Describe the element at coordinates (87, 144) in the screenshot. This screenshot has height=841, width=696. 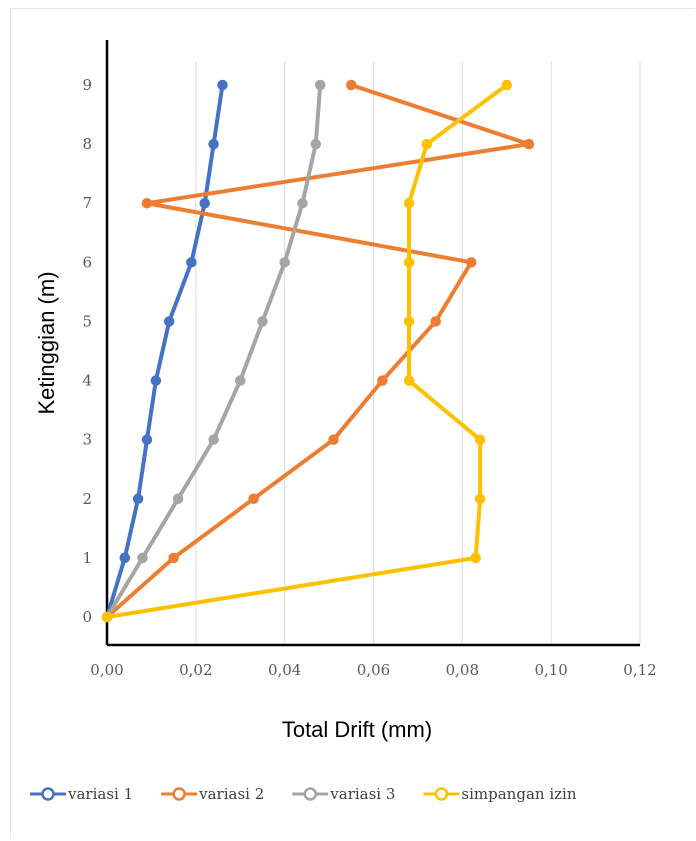
I see `y-tick-label: 8` at that location.